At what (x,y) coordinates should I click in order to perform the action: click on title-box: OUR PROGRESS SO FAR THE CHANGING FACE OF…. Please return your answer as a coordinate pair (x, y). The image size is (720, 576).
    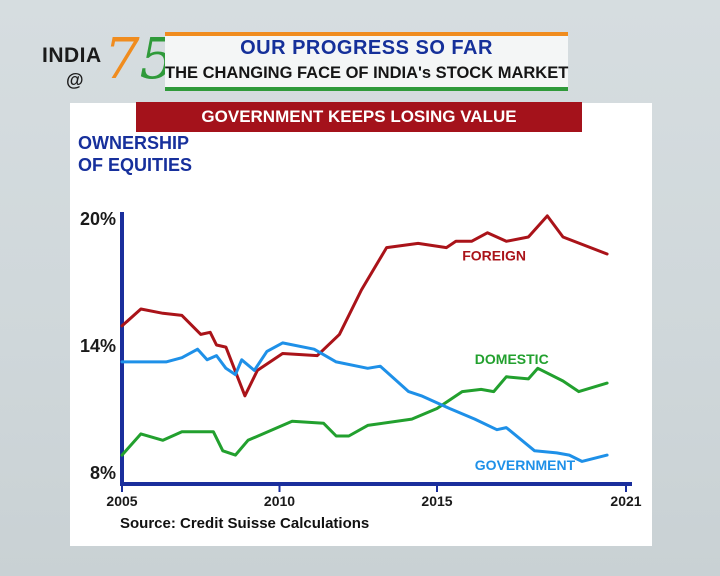
    Looking at the image, I should click on (366, 61).